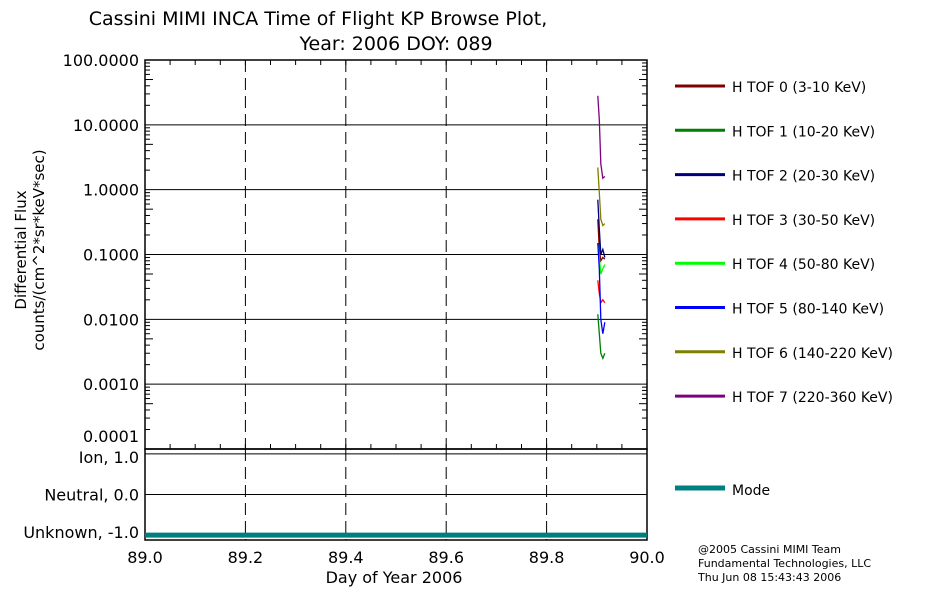 The height and width of the screenshot is (604, 950). I want to click on y-tick-label: Ion, 1.0, so click(109, 457).